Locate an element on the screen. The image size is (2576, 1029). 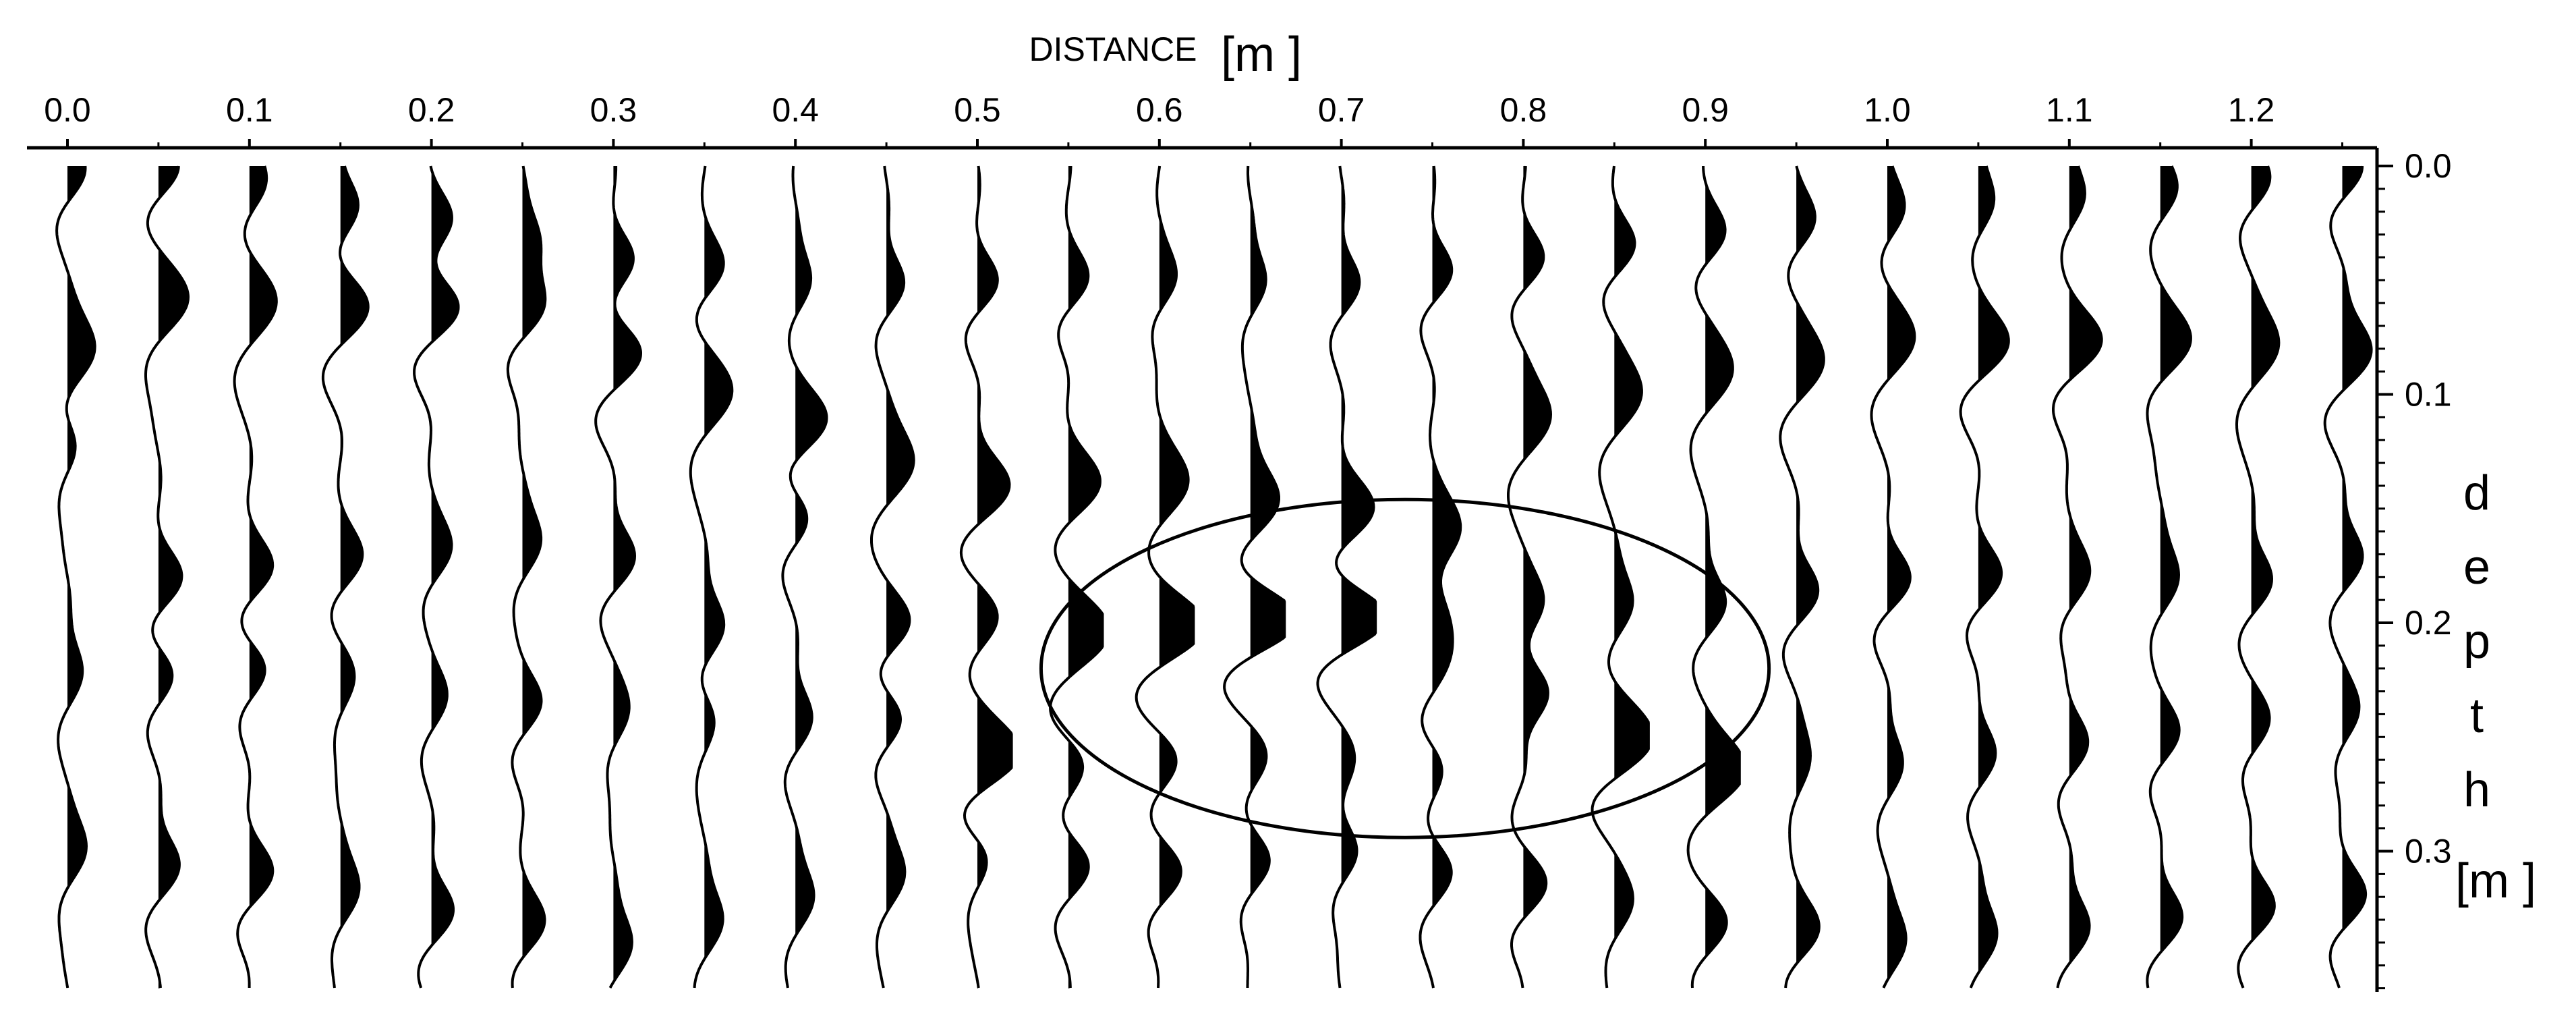
annotation-layer is located at coordinates (1405, 668).